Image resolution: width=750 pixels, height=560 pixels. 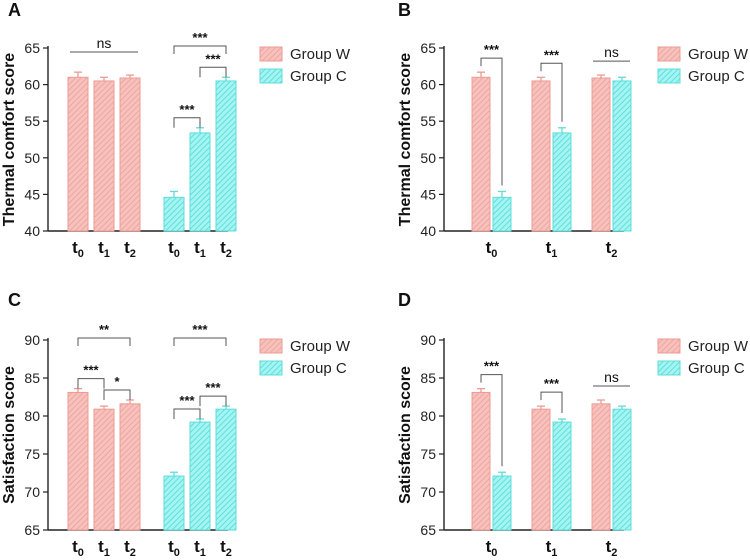 I want to click on significance-label: **, so click(x=104, y=329).